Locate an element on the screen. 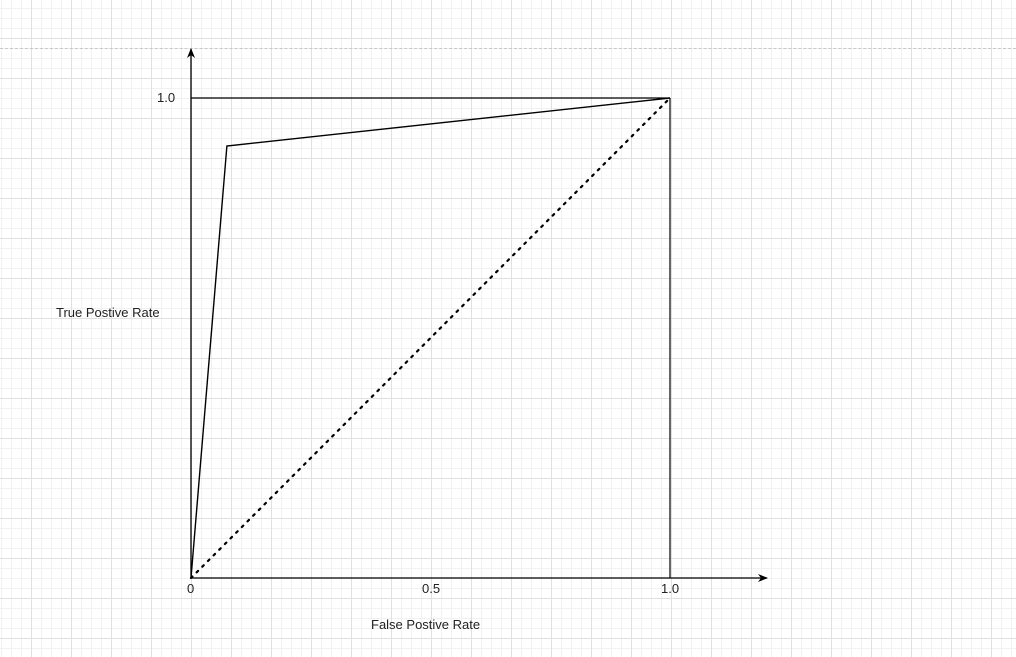  x-axis-label: False Postive Rate is located at coordinates (426, 624).